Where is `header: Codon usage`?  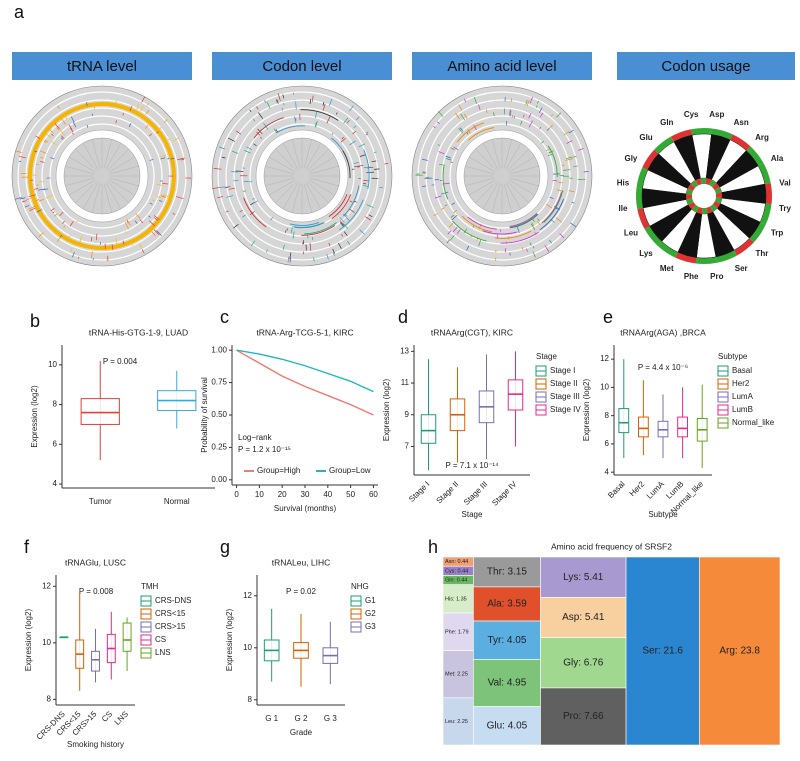 header: Codon usage is located at coordinates (705, 66).